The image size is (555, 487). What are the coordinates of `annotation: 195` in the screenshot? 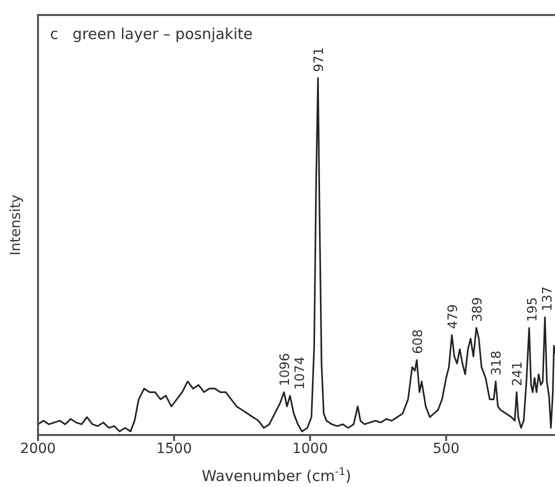 It's located at (533, 309).